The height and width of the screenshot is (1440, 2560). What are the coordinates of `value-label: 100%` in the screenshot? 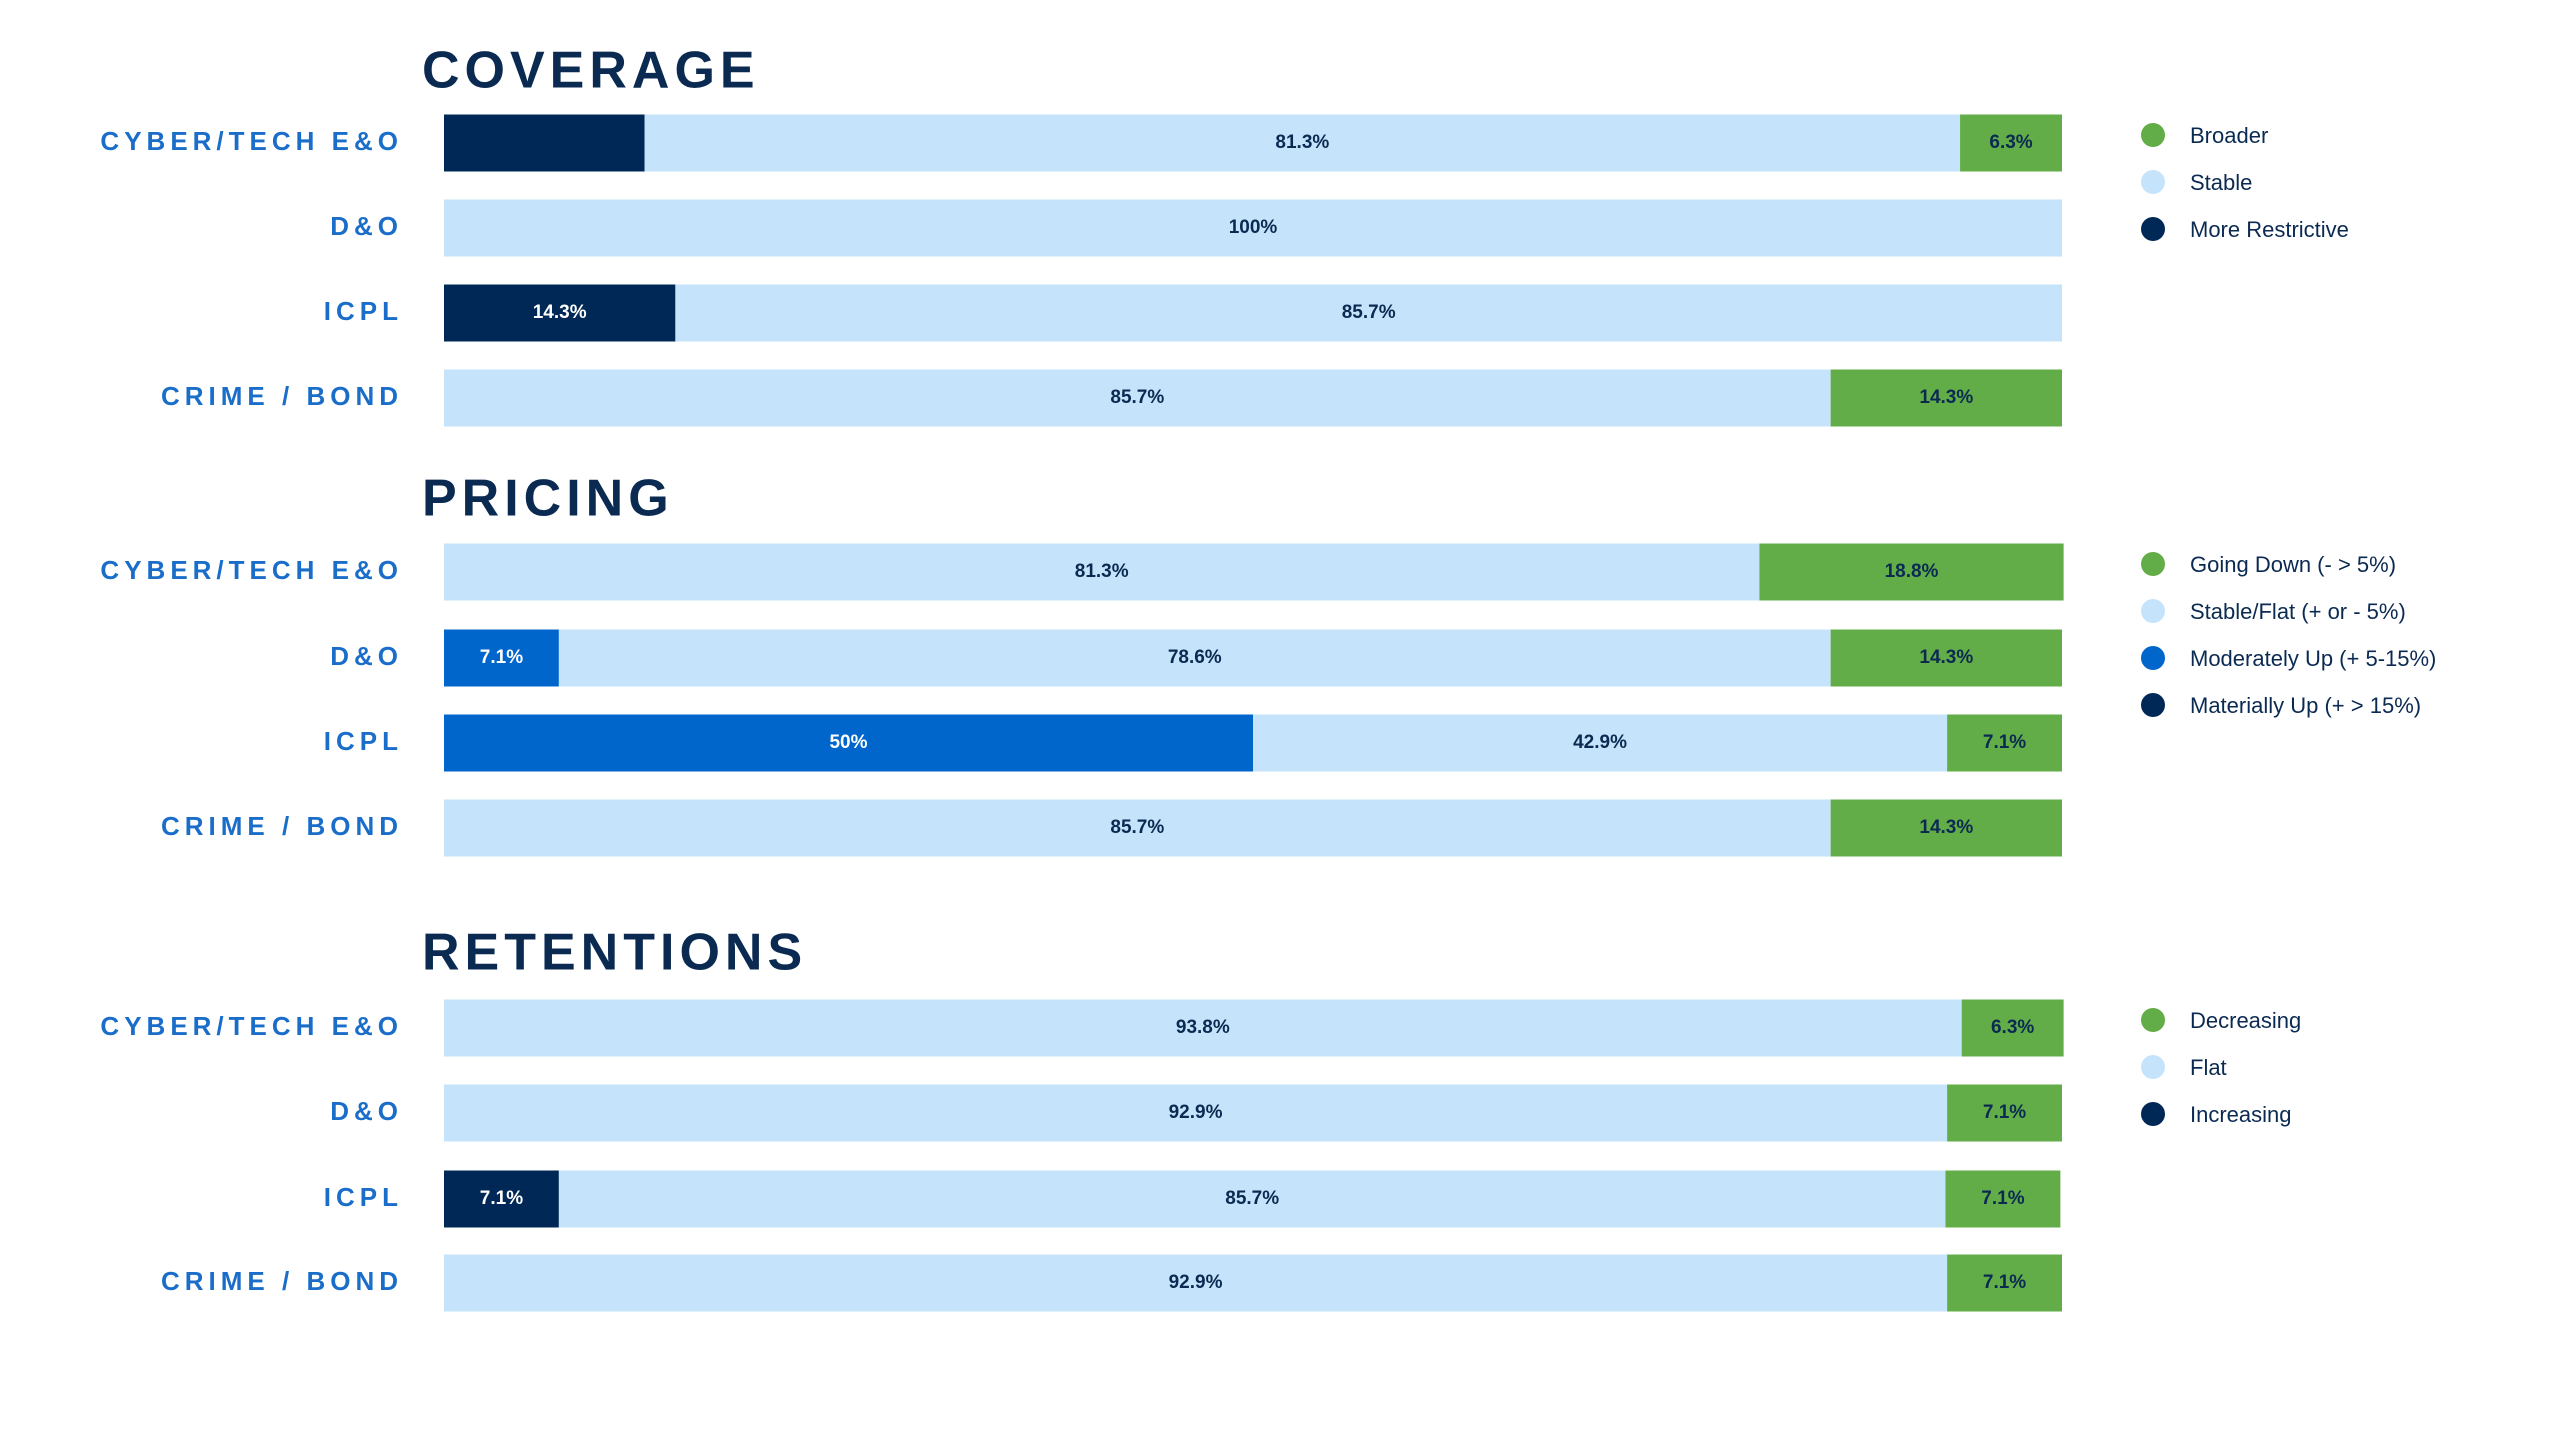 It's located at (1253, 227).